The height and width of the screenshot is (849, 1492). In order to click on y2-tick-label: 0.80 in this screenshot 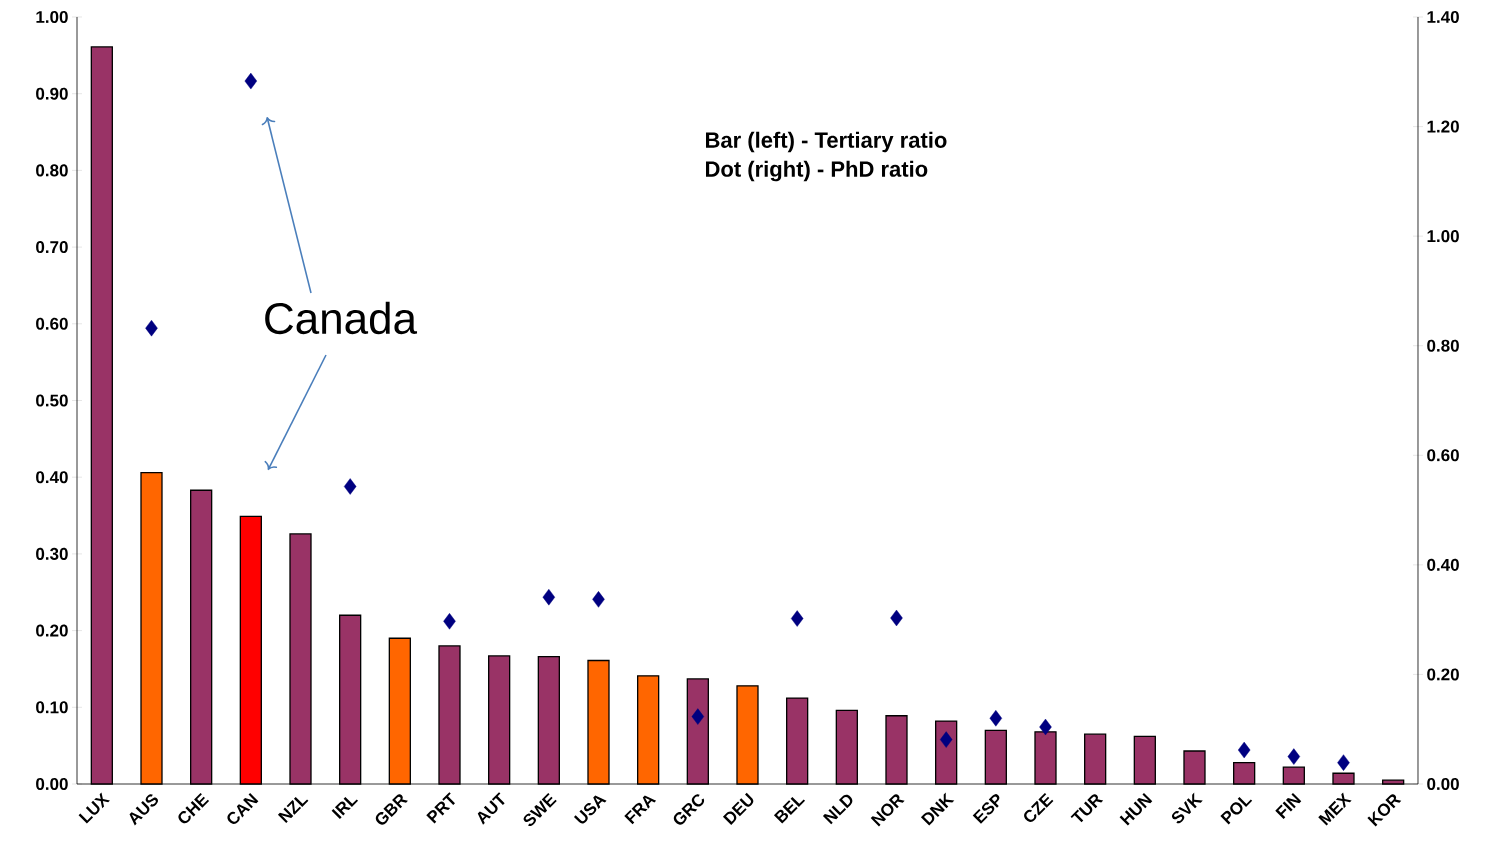, I will do `click(1443, 345)`.